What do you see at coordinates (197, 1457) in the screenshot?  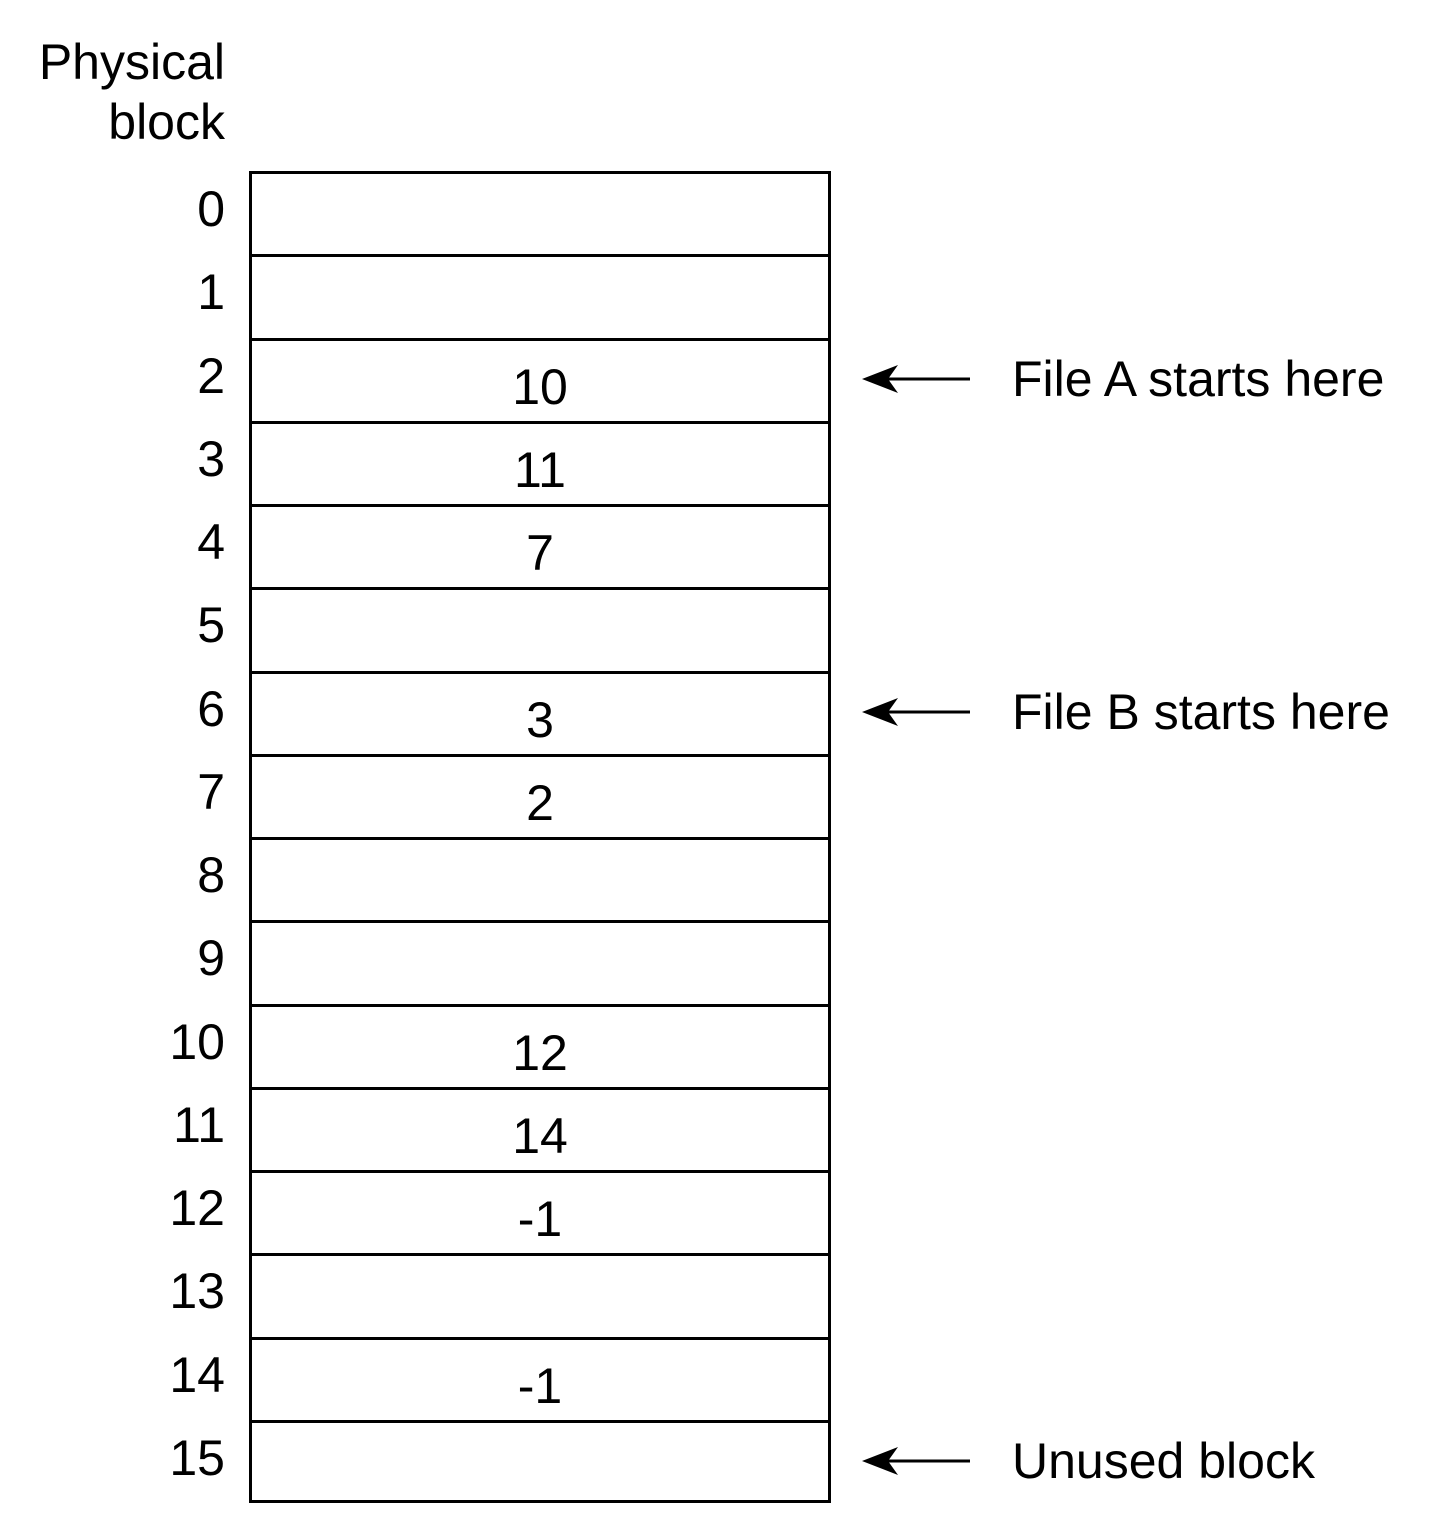 I see `block-number-label: 15` at bounding box center [197, 1457].